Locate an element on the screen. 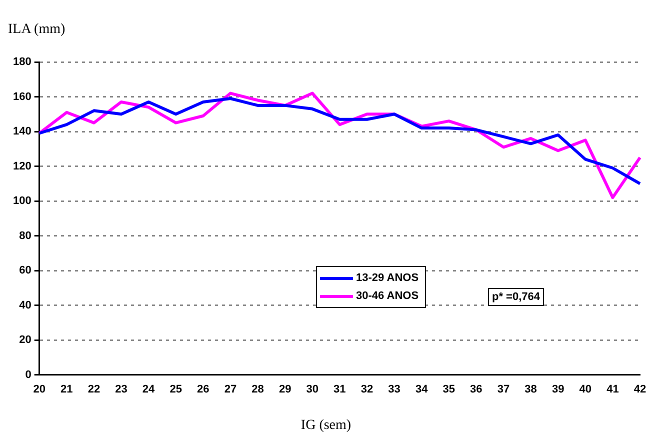 The width and height of the screenshot is (652, 443). x-tick-label: 23 is located at coordinates (121, 389).